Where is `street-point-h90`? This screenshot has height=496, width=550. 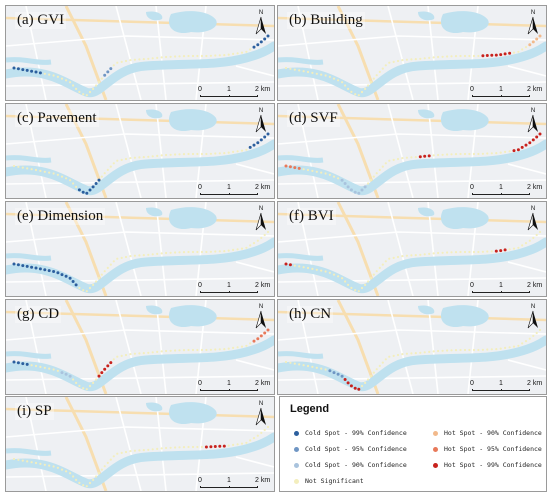
street-point-h90 is located at coordinates (533, 42).